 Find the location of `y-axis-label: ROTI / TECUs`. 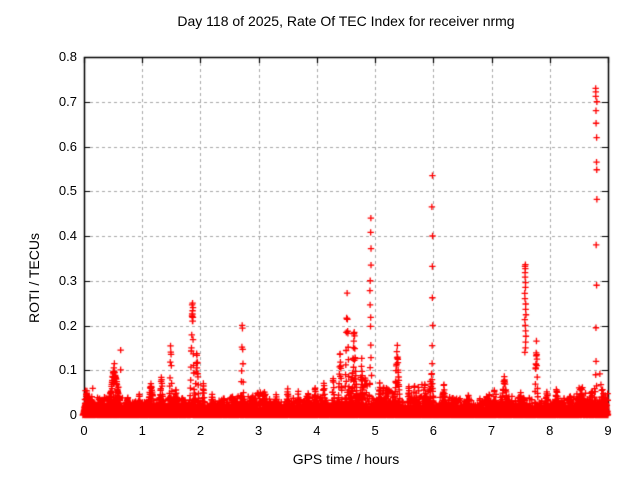

y-axis-label: ROTI / TECUs is located at coordinates (34, 278).